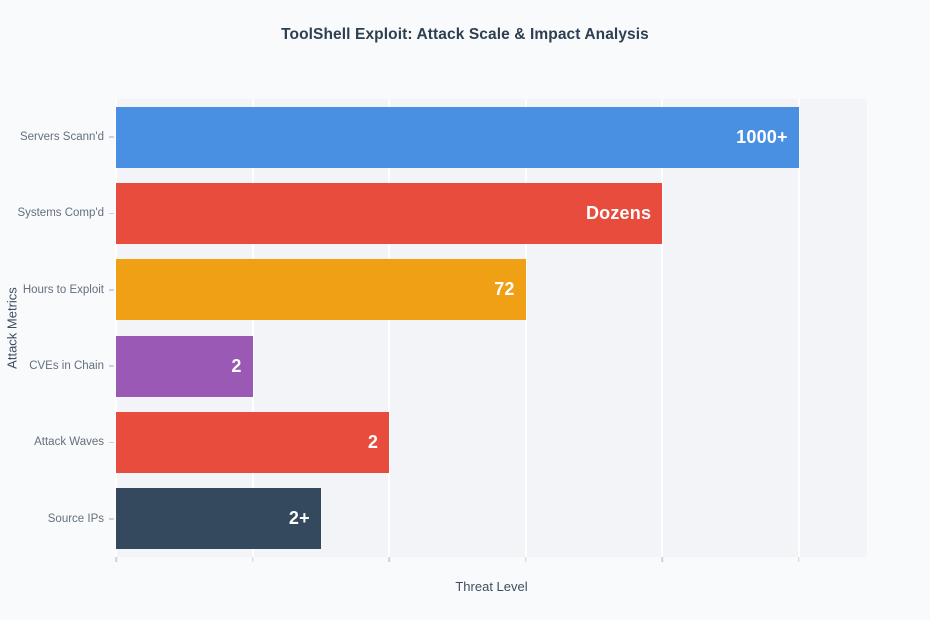 This screenshot has height=620, width=930. I want to click on category-label: CVEs in Chain, so click(66, 366).